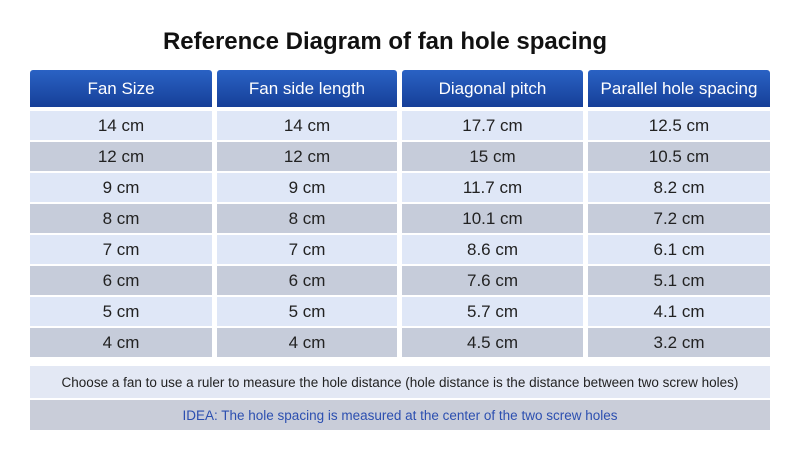  What do you see at coordinates (121, 88) in the screenshot?
I see `header-cell: Fan Size` at bounding box center [121, 88].